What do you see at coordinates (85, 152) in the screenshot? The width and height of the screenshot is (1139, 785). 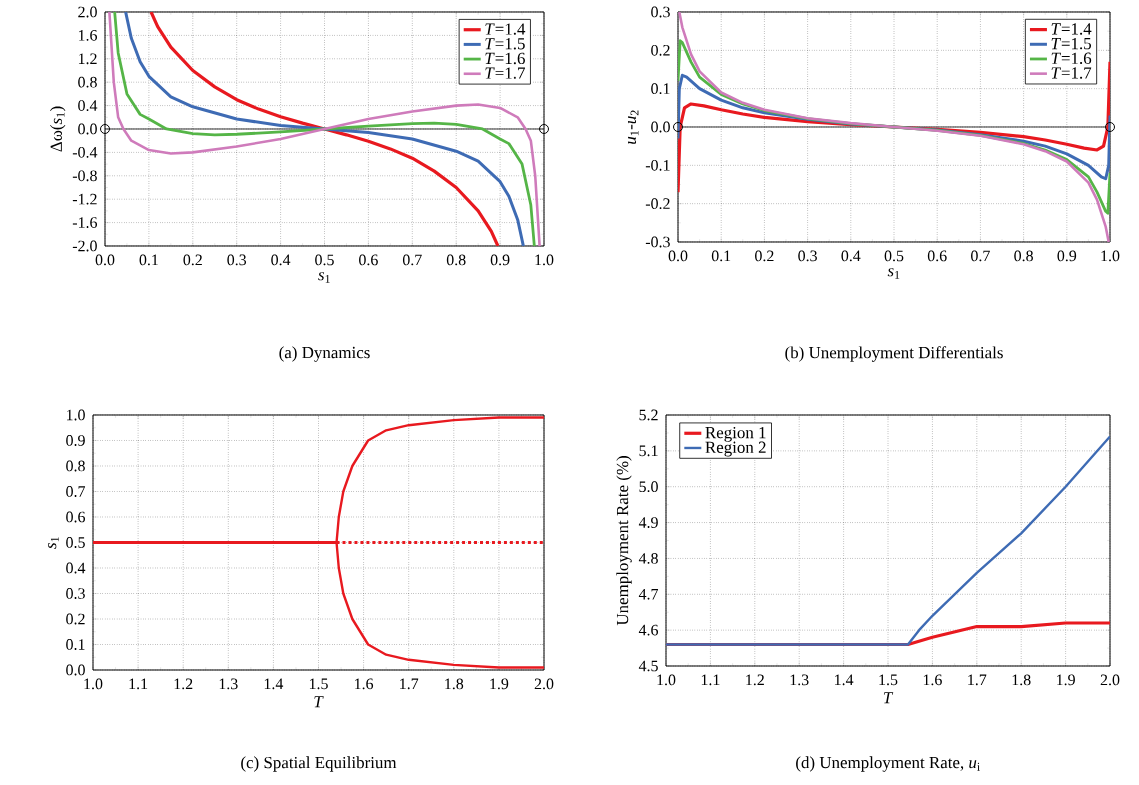 I see `y-tick-label: -0.4` at bounding box center [85, 152].